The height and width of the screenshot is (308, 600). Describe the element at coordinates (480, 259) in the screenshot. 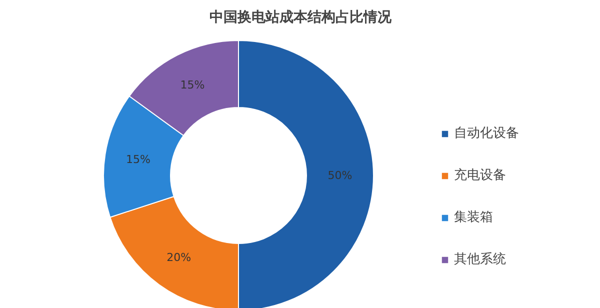

I see `legend-label: 其他系统` at that location.